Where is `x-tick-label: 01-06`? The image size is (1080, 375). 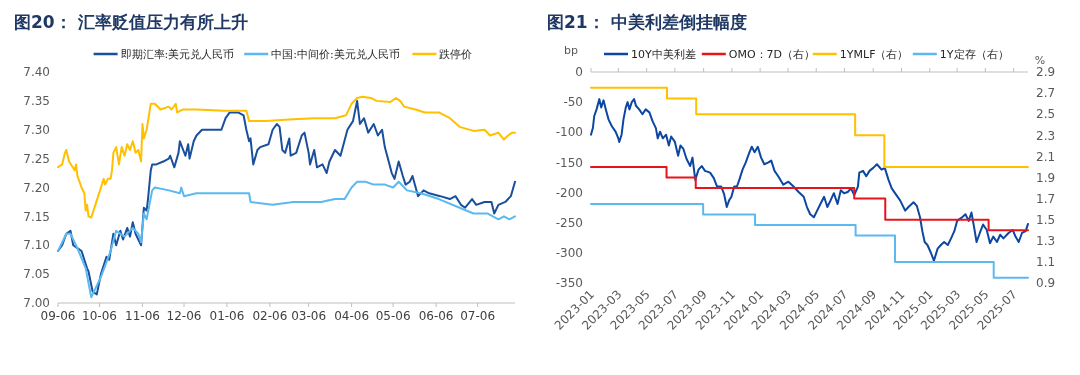
x-tick-label: 01-06 is located at coordinates (227, 316).